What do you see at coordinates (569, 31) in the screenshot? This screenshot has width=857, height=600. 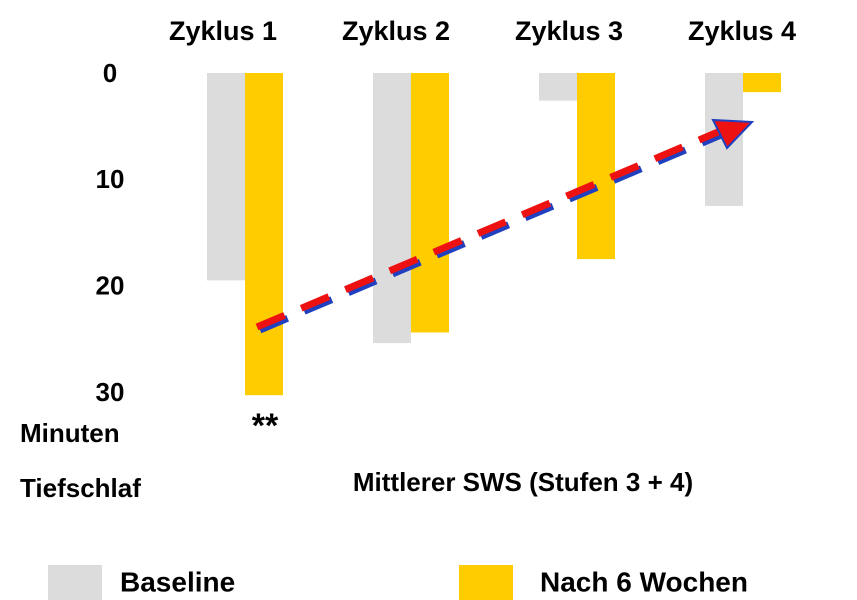 I see `x-tick-label: Zyklus 3` at bounding box center [569, 31].